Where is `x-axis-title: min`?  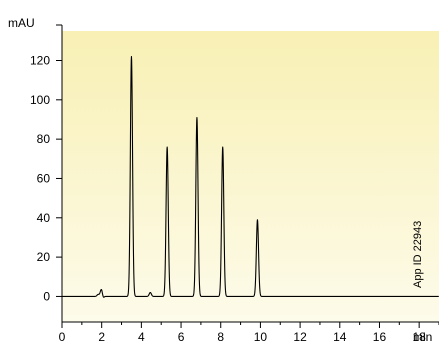
x-axis-title: min is located at coordinates (422, 337).